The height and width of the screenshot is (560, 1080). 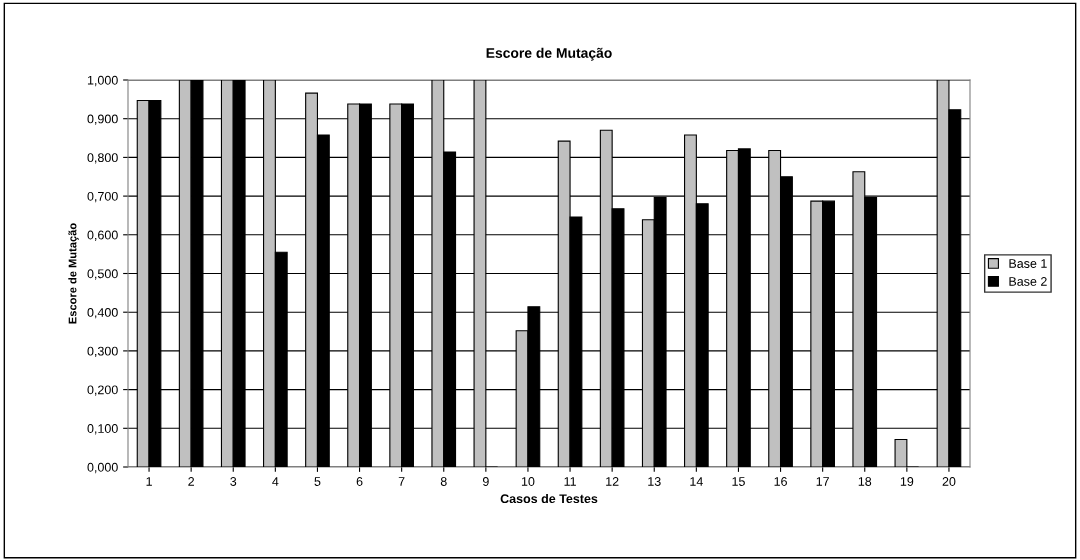 What do you see at coordinates (570, 481) in the screenshot?
I see `x-tick-label: 11` at bounding box center [570, 481].